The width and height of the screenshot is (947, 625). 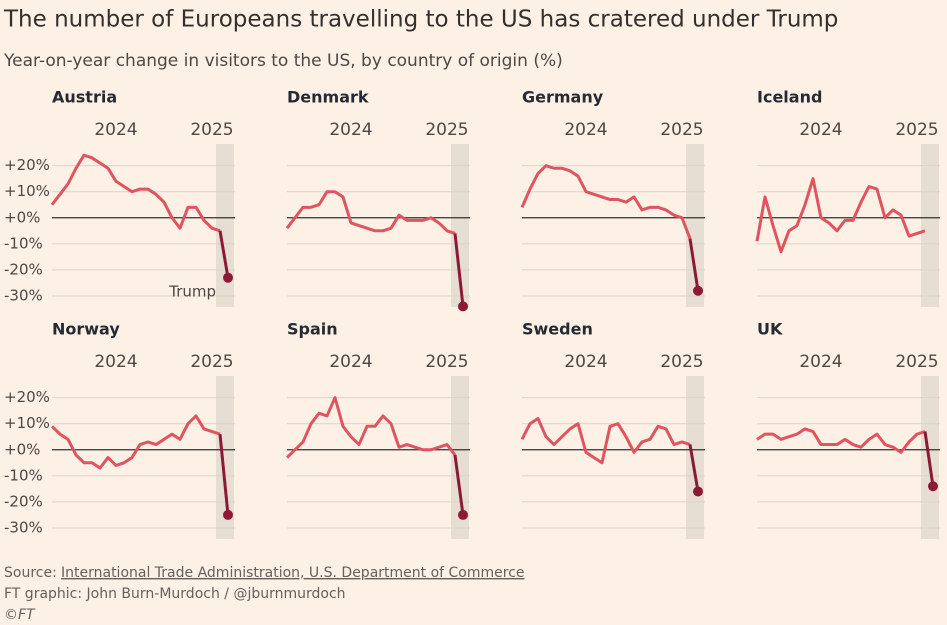 What do you see at coordinates (30, 573) in the screenshot?
I see `source-label: Source:` at bounding box center [30, 573].